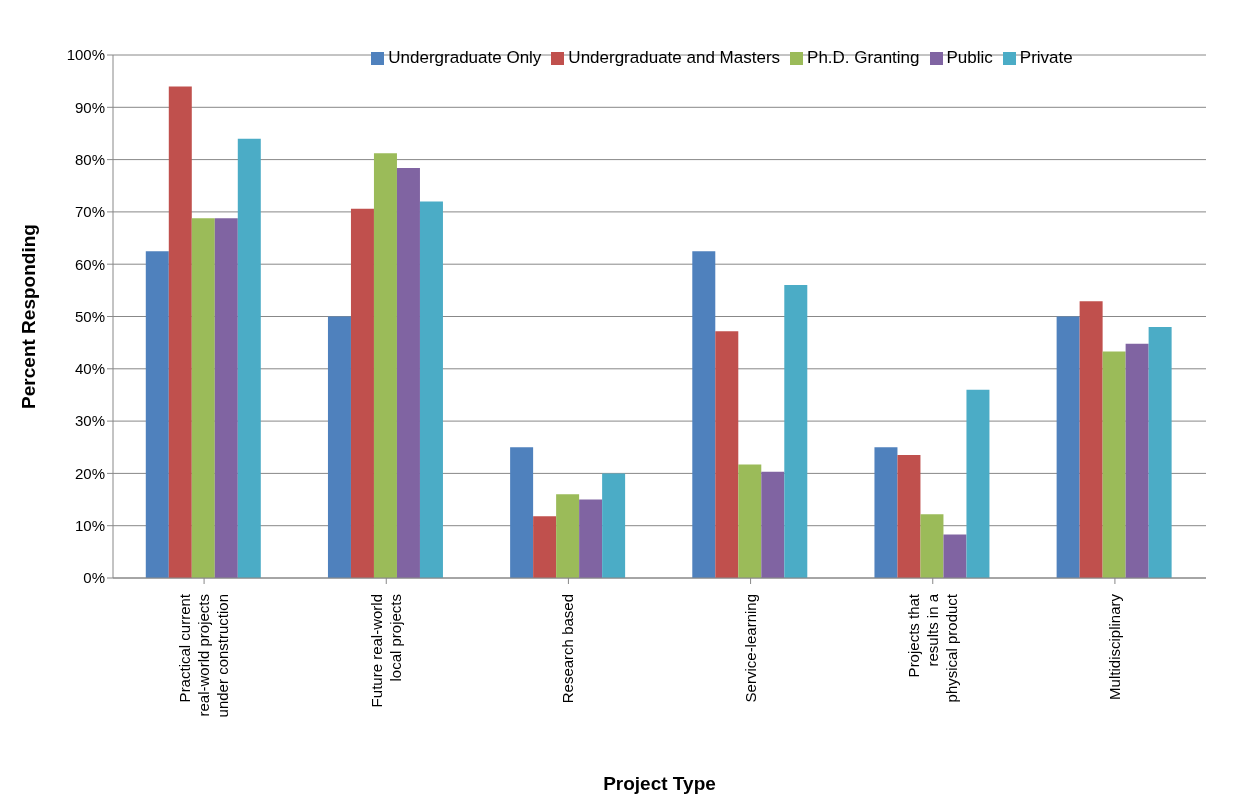 The image size is (1253, 810). Describe the element at coordinates (465, 57) in the screenshot. I see `legend-label: Undergraduate Only` at that location.